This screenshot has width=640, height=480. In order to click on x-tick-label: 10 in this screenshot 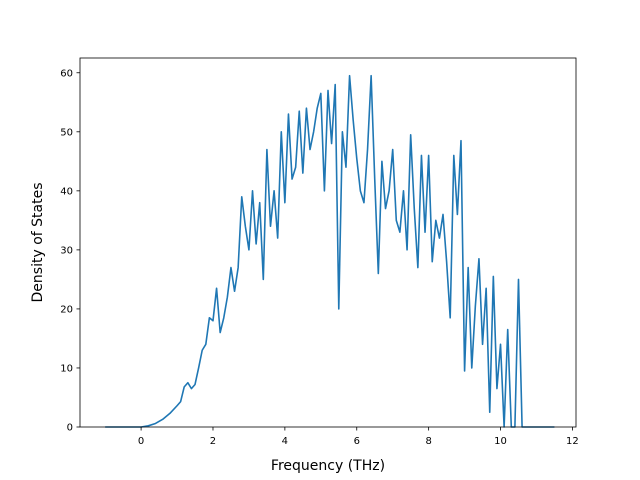, I will do `click(500, 441)`.